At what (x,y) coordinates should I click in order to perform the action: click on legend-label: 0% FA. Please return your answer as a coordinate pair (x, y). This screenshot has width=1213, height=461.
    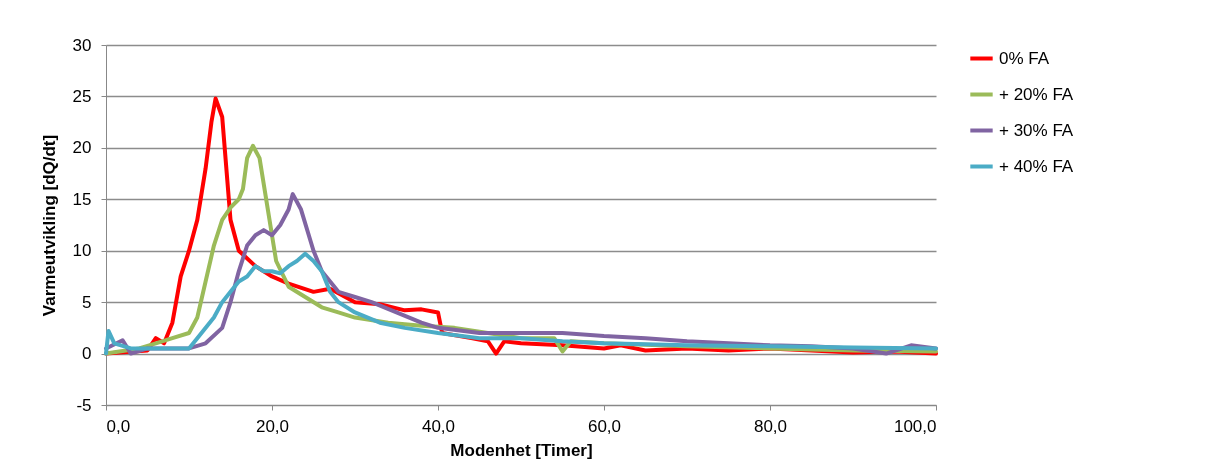
    Looking at the image, I should click on (1024, 58).